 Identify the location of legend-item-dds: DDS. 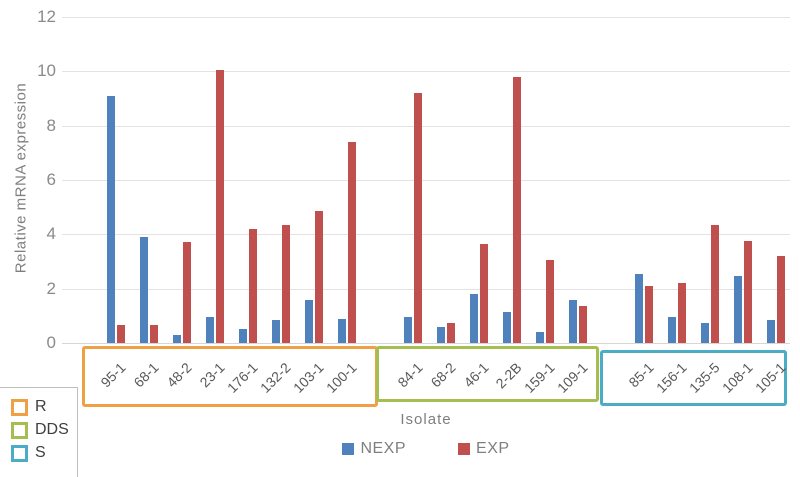
(44, 430).